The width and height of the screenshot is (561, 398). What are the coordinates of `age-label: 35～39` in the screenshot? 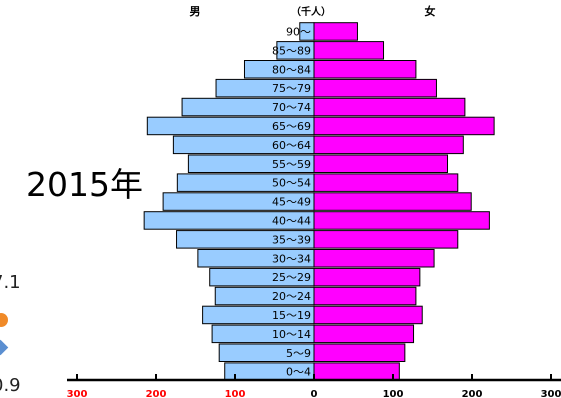 It's located at (291, 239).